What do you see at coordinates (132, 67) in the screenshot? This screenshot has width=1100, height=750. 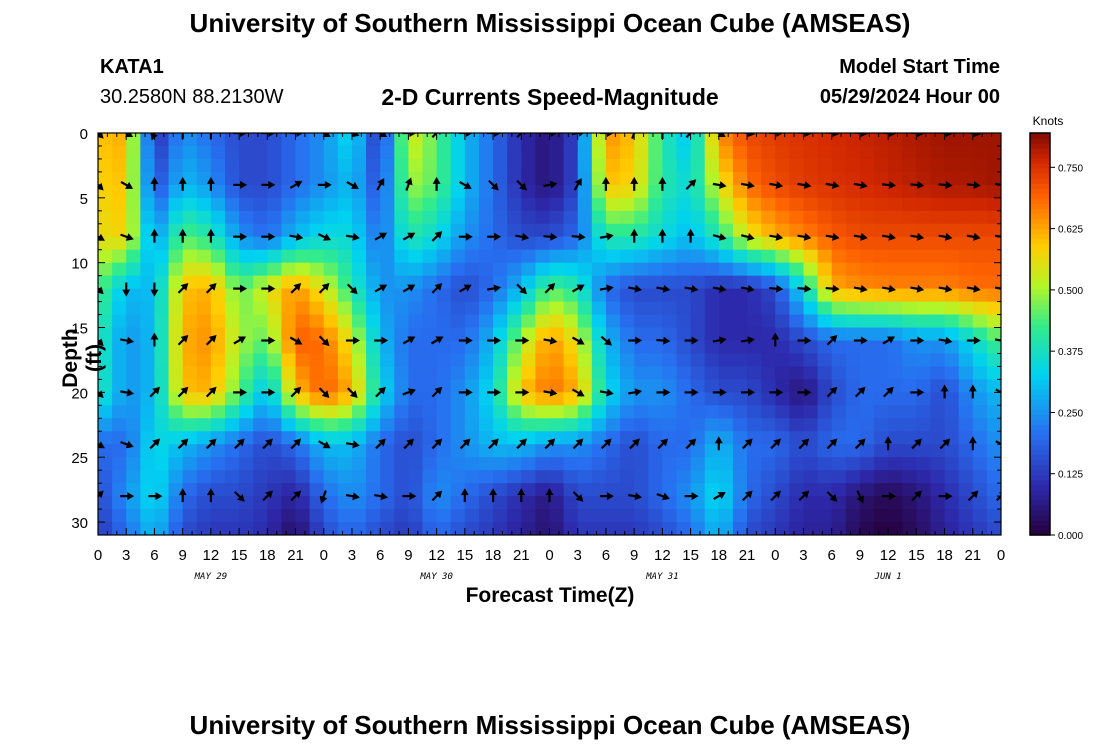 I see `station-id: KATA1` at bounding box center [132, 67].